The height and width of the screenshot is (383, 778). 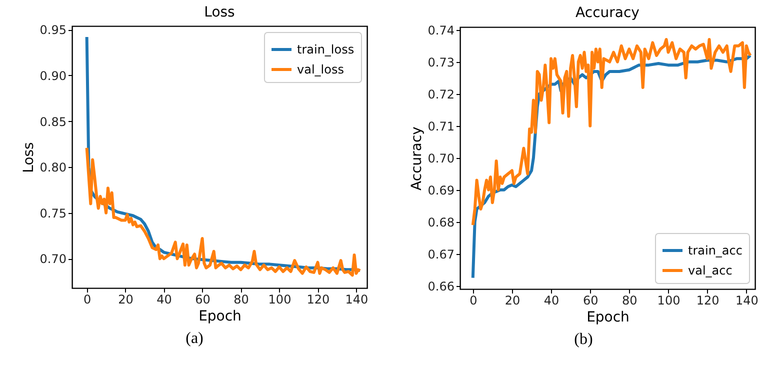 I want to click on chart-title: Accuracy, so click(x=608, y=12).